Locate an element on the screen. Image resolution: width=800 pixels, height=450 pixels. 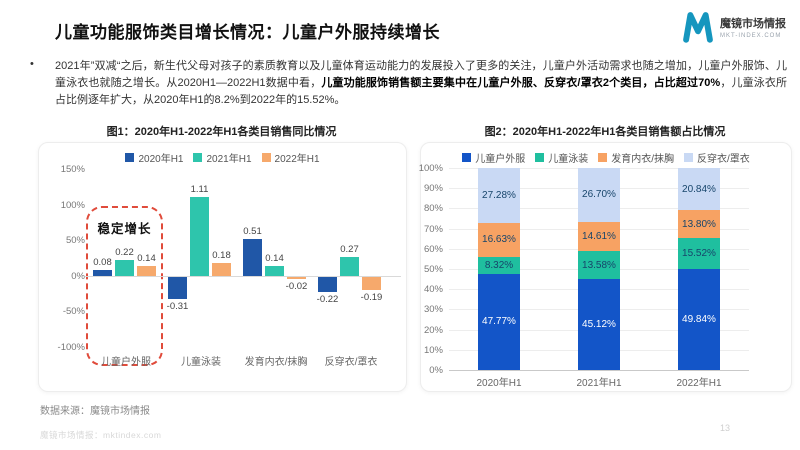
brand-name: 魔镜市场情报 is located at coordinates (753, 24).